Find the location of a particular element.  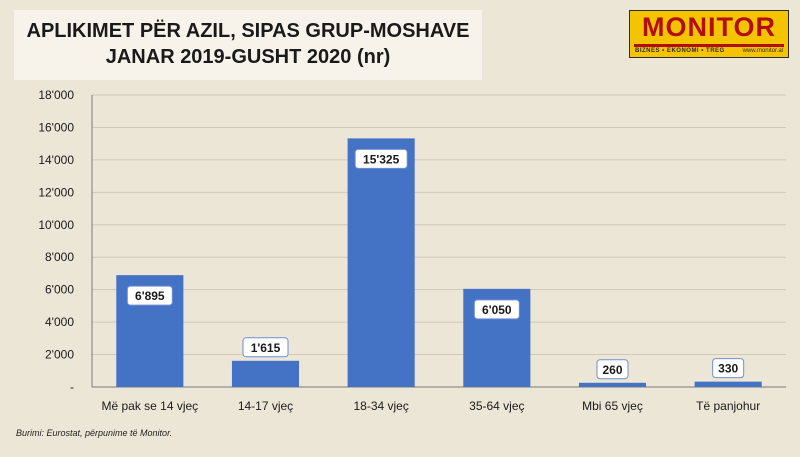

y-tick-label: 6'000 is located at coordinates (59, 290).